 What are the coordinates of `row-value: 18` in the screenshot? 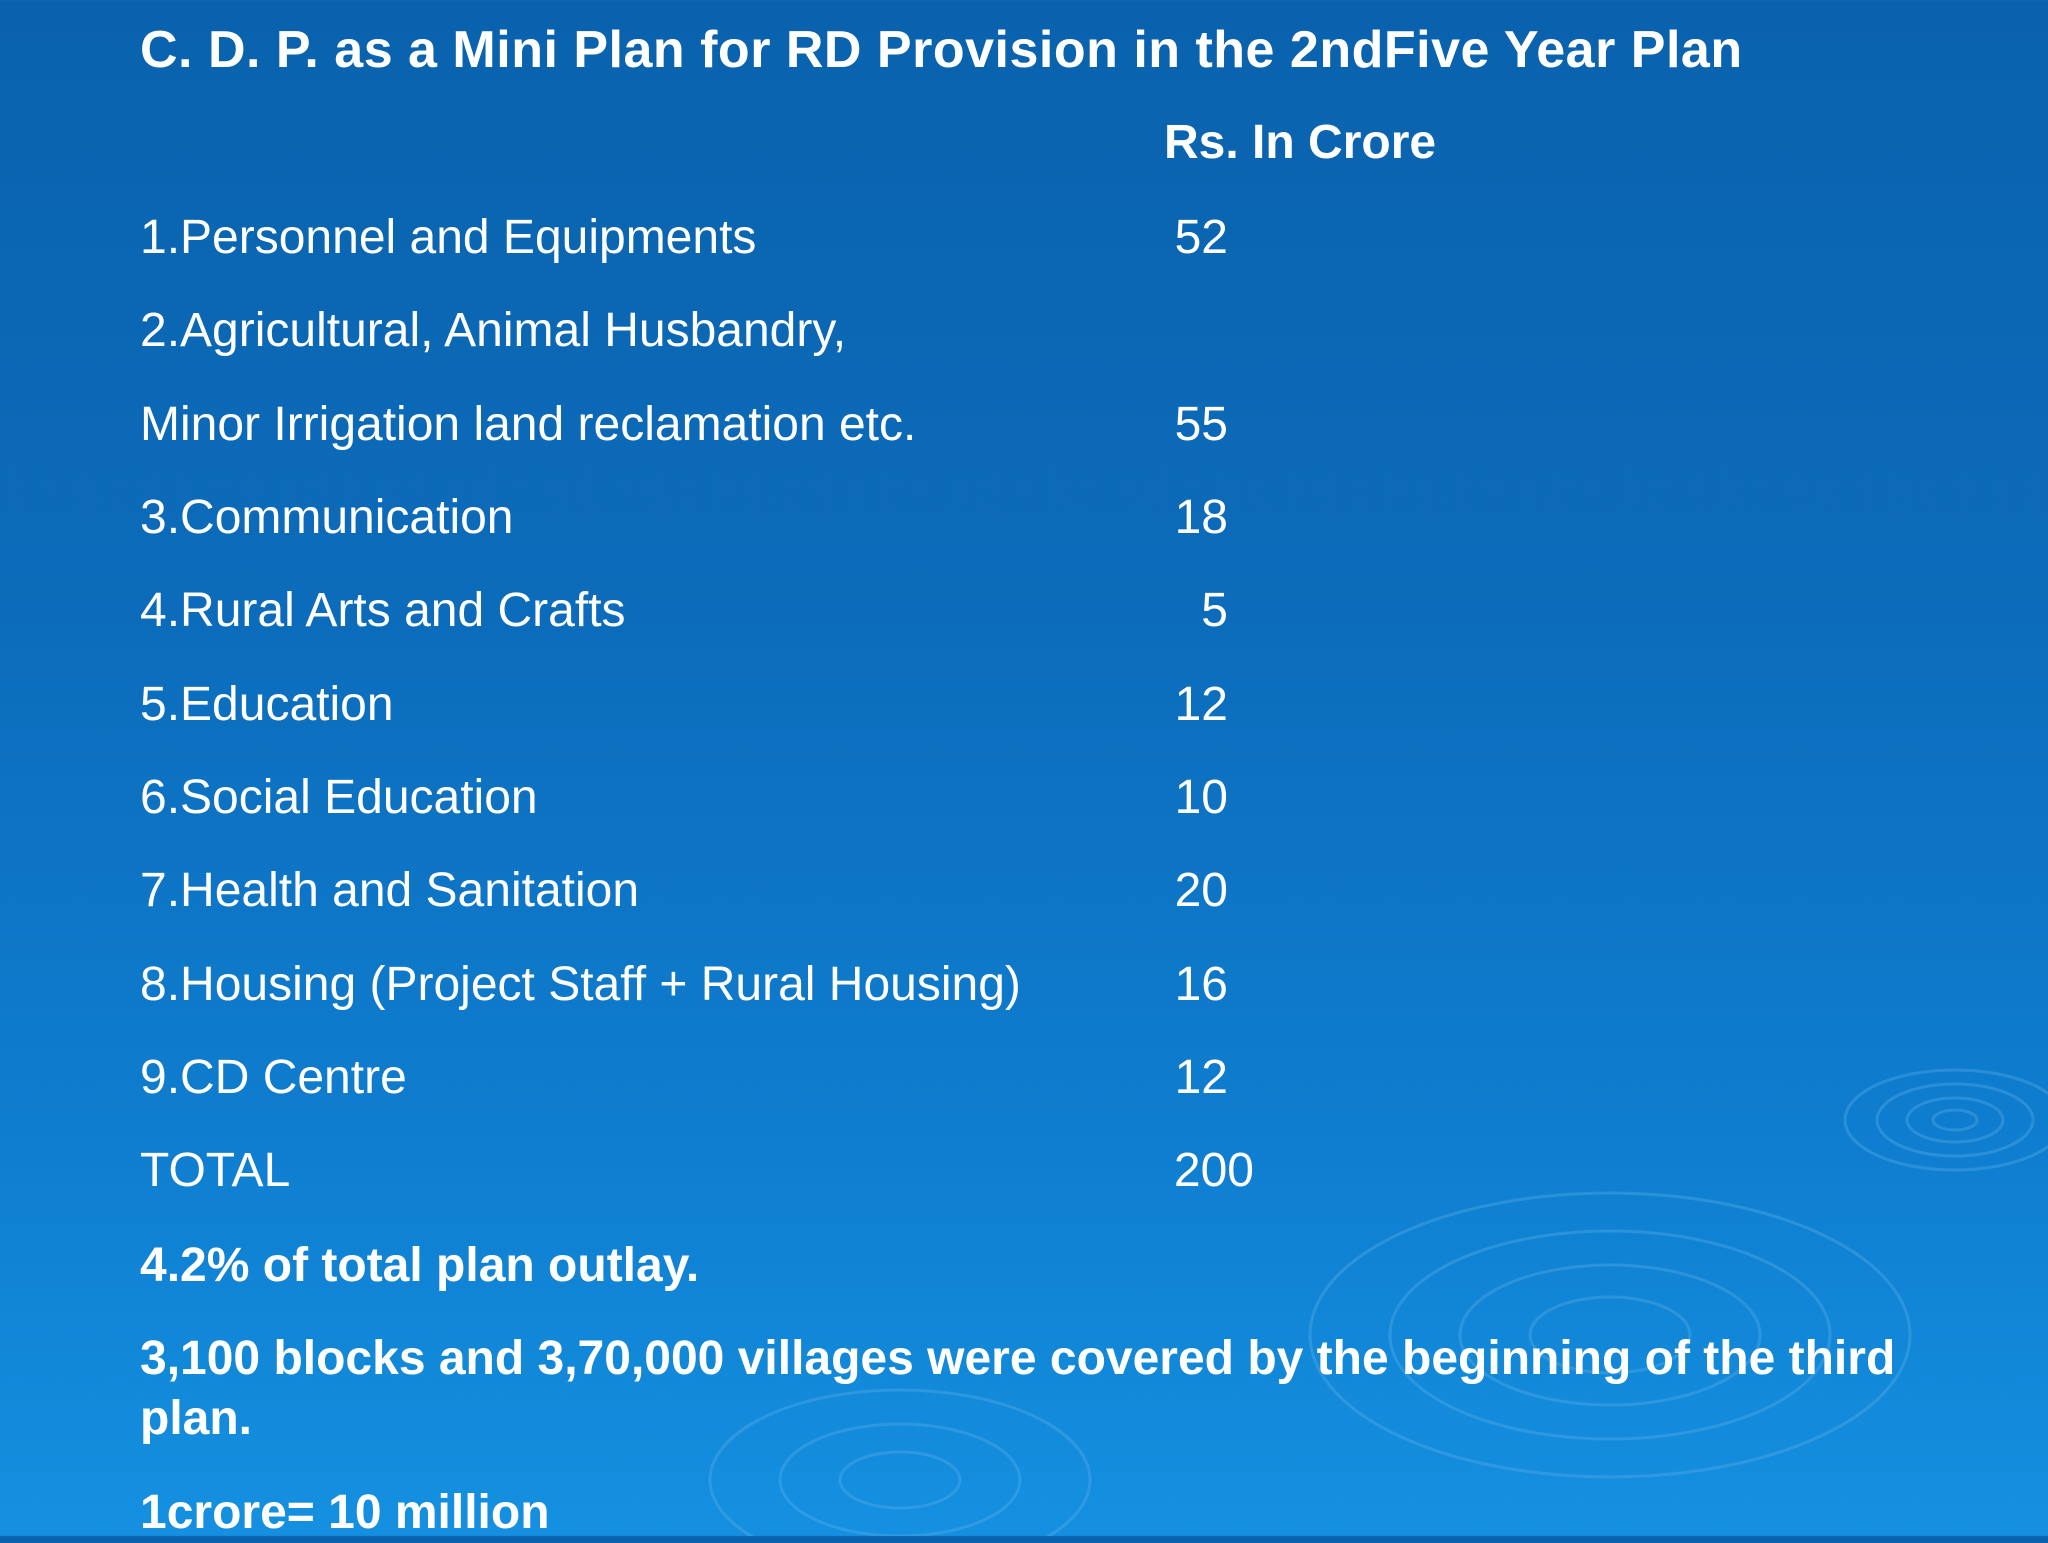 It's located at (1201, 517).